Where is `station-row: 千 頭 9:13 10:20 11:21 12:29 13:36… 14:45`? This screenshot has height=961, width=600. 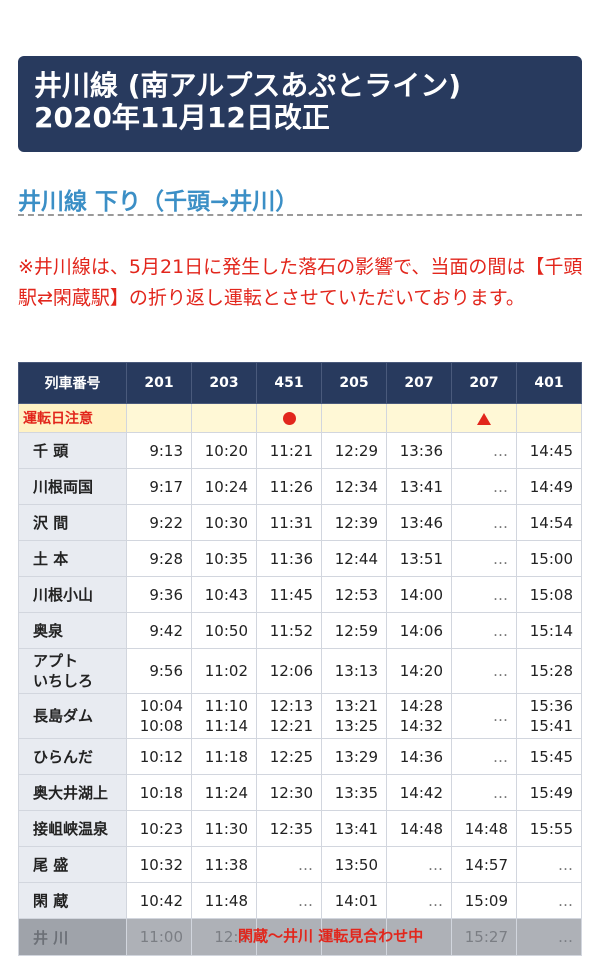 station-row: 千 頭 9:13 10:20 11:21 12:29 13:36… 14:45 is located at coordinates (300, 450).